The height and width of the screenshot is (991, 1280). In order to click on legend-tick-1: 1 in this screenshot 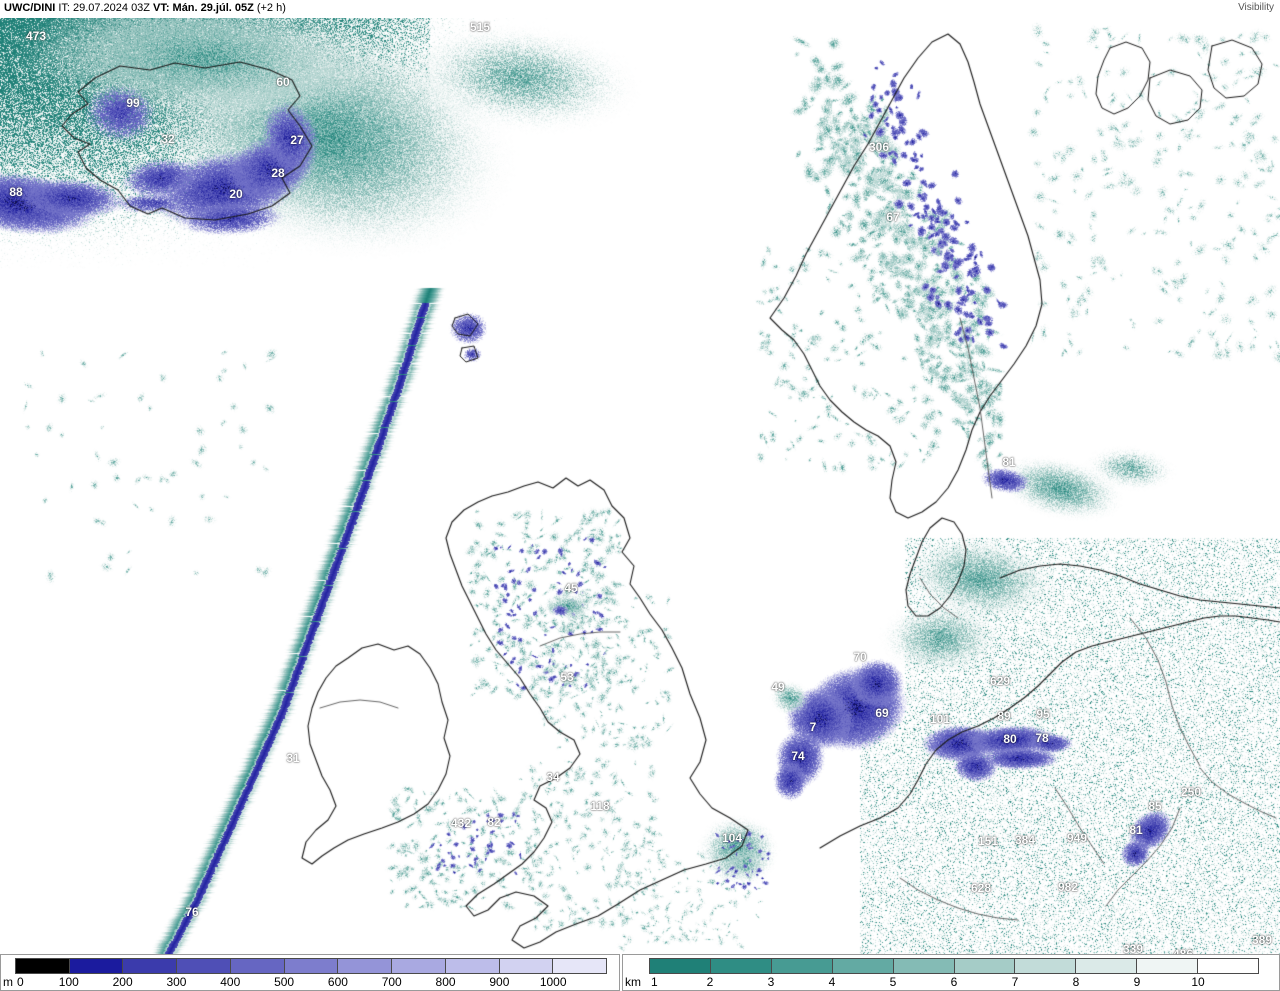, I will do `click(654, 982)`.